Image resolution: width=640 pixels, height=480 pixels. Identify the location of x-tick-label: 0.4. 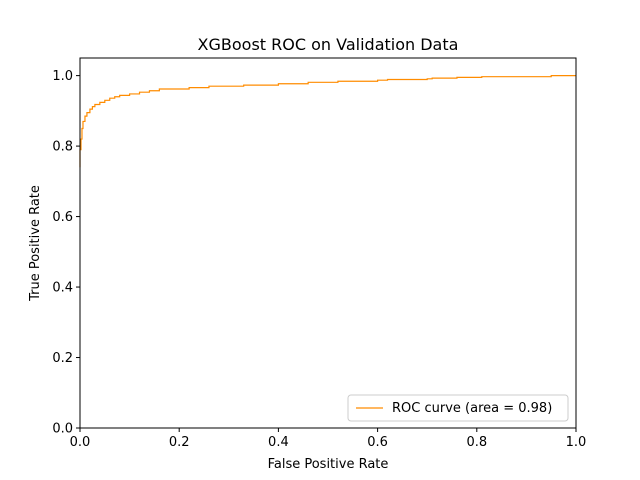
(278, 442).